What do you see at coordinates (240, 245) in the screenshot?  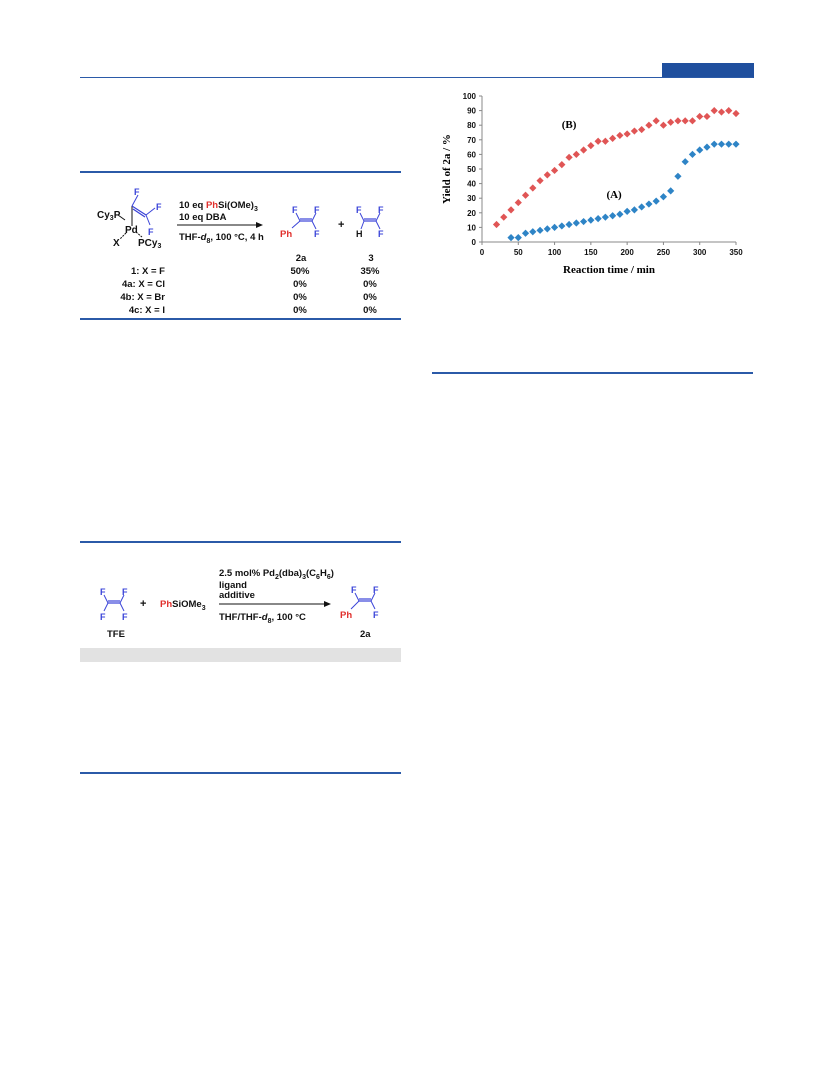 I see `scheme1: Cy3P Pd X PCy3 F F F F F F Ph +` at bounding box center [240, 245].